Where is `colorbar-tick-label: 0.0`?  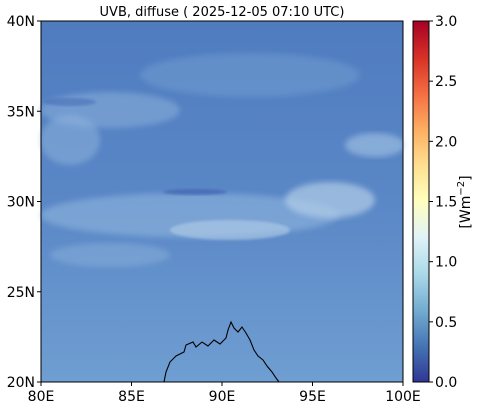
colorbar-tick-label: 0.0 is located at coordinates (446, 383).